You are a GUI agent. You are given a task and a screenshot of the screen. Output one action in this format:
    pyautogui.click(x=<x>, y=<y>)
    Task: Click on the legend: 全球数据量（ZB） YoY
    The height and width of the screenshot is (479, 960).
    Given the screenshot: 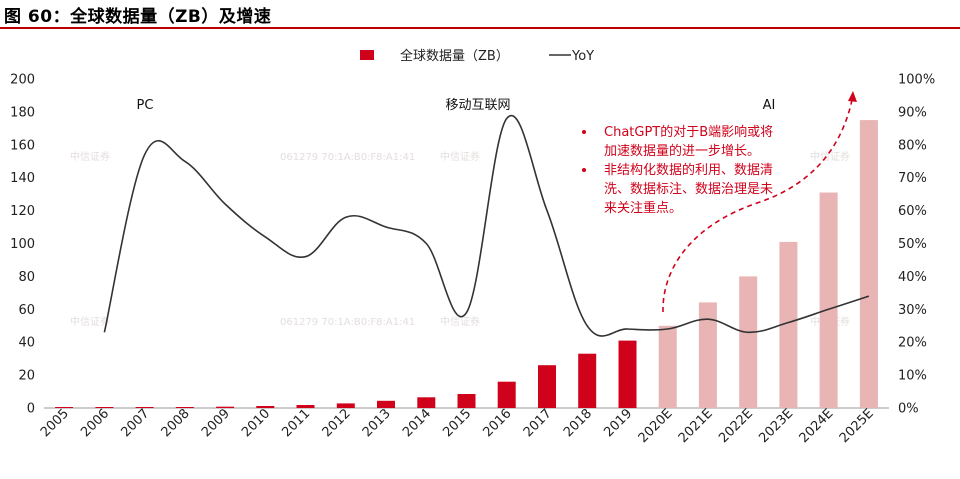 What is the action you would take?
    pyautogui.click(x=477, y=56)
    